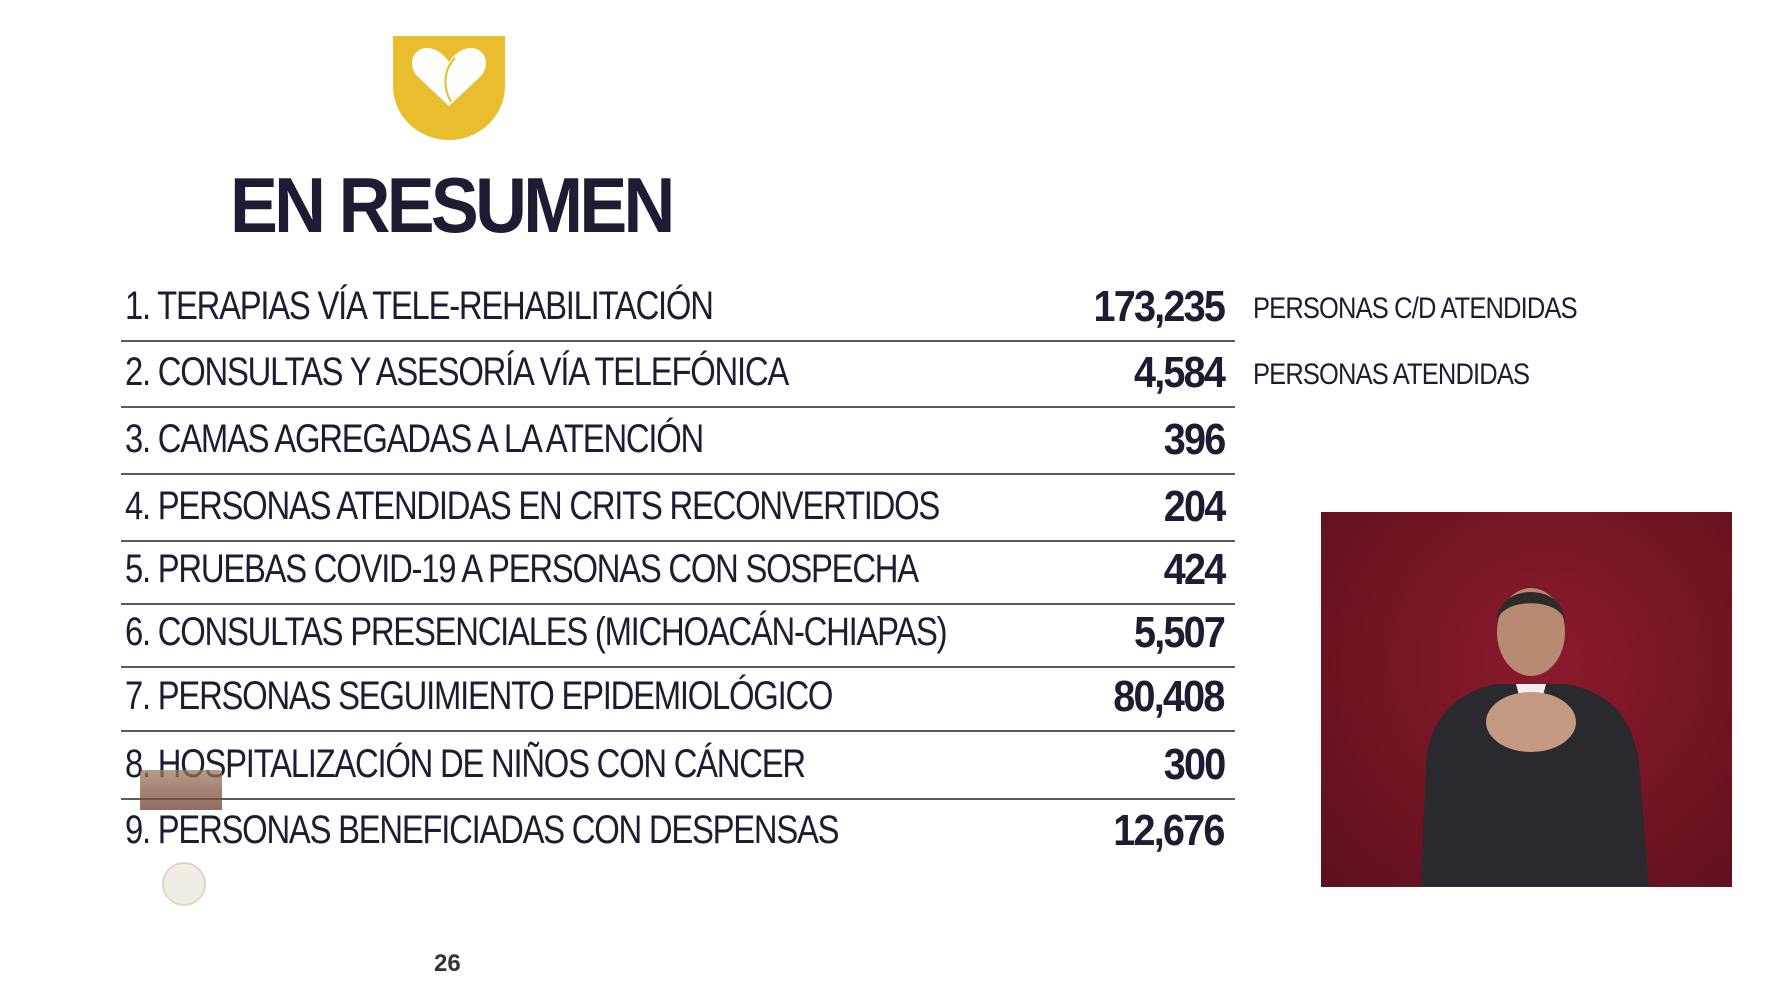 Image resolution: width=1770 pixels, height=984 pixels. Describe the element at coordinates (419, 306) in the screenshot. I see `row-label: 1. TERAPIAS VÍA TELE-REHABILITACIÓN` at that location.